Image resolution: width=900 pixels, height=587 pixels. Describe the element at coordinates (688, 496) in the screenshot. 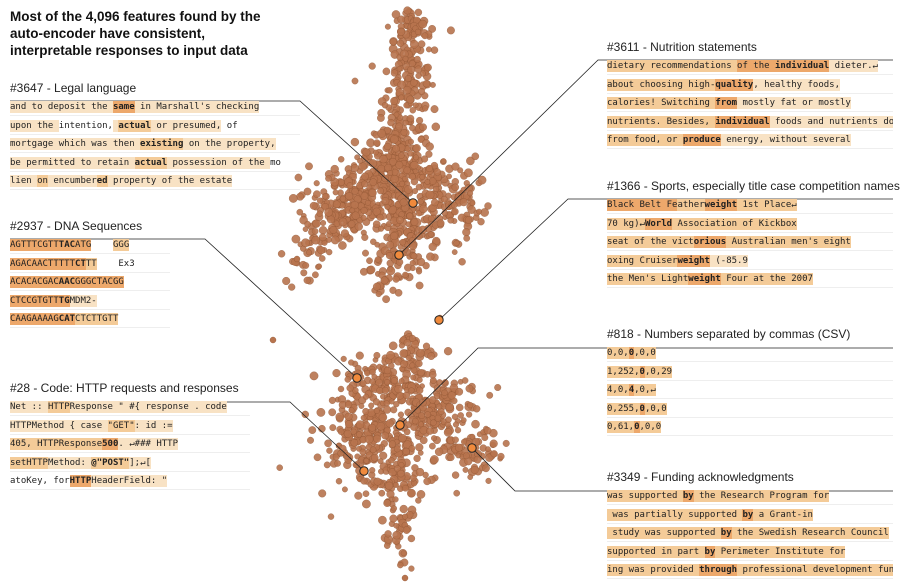

I see `activating-token: by` at that location.